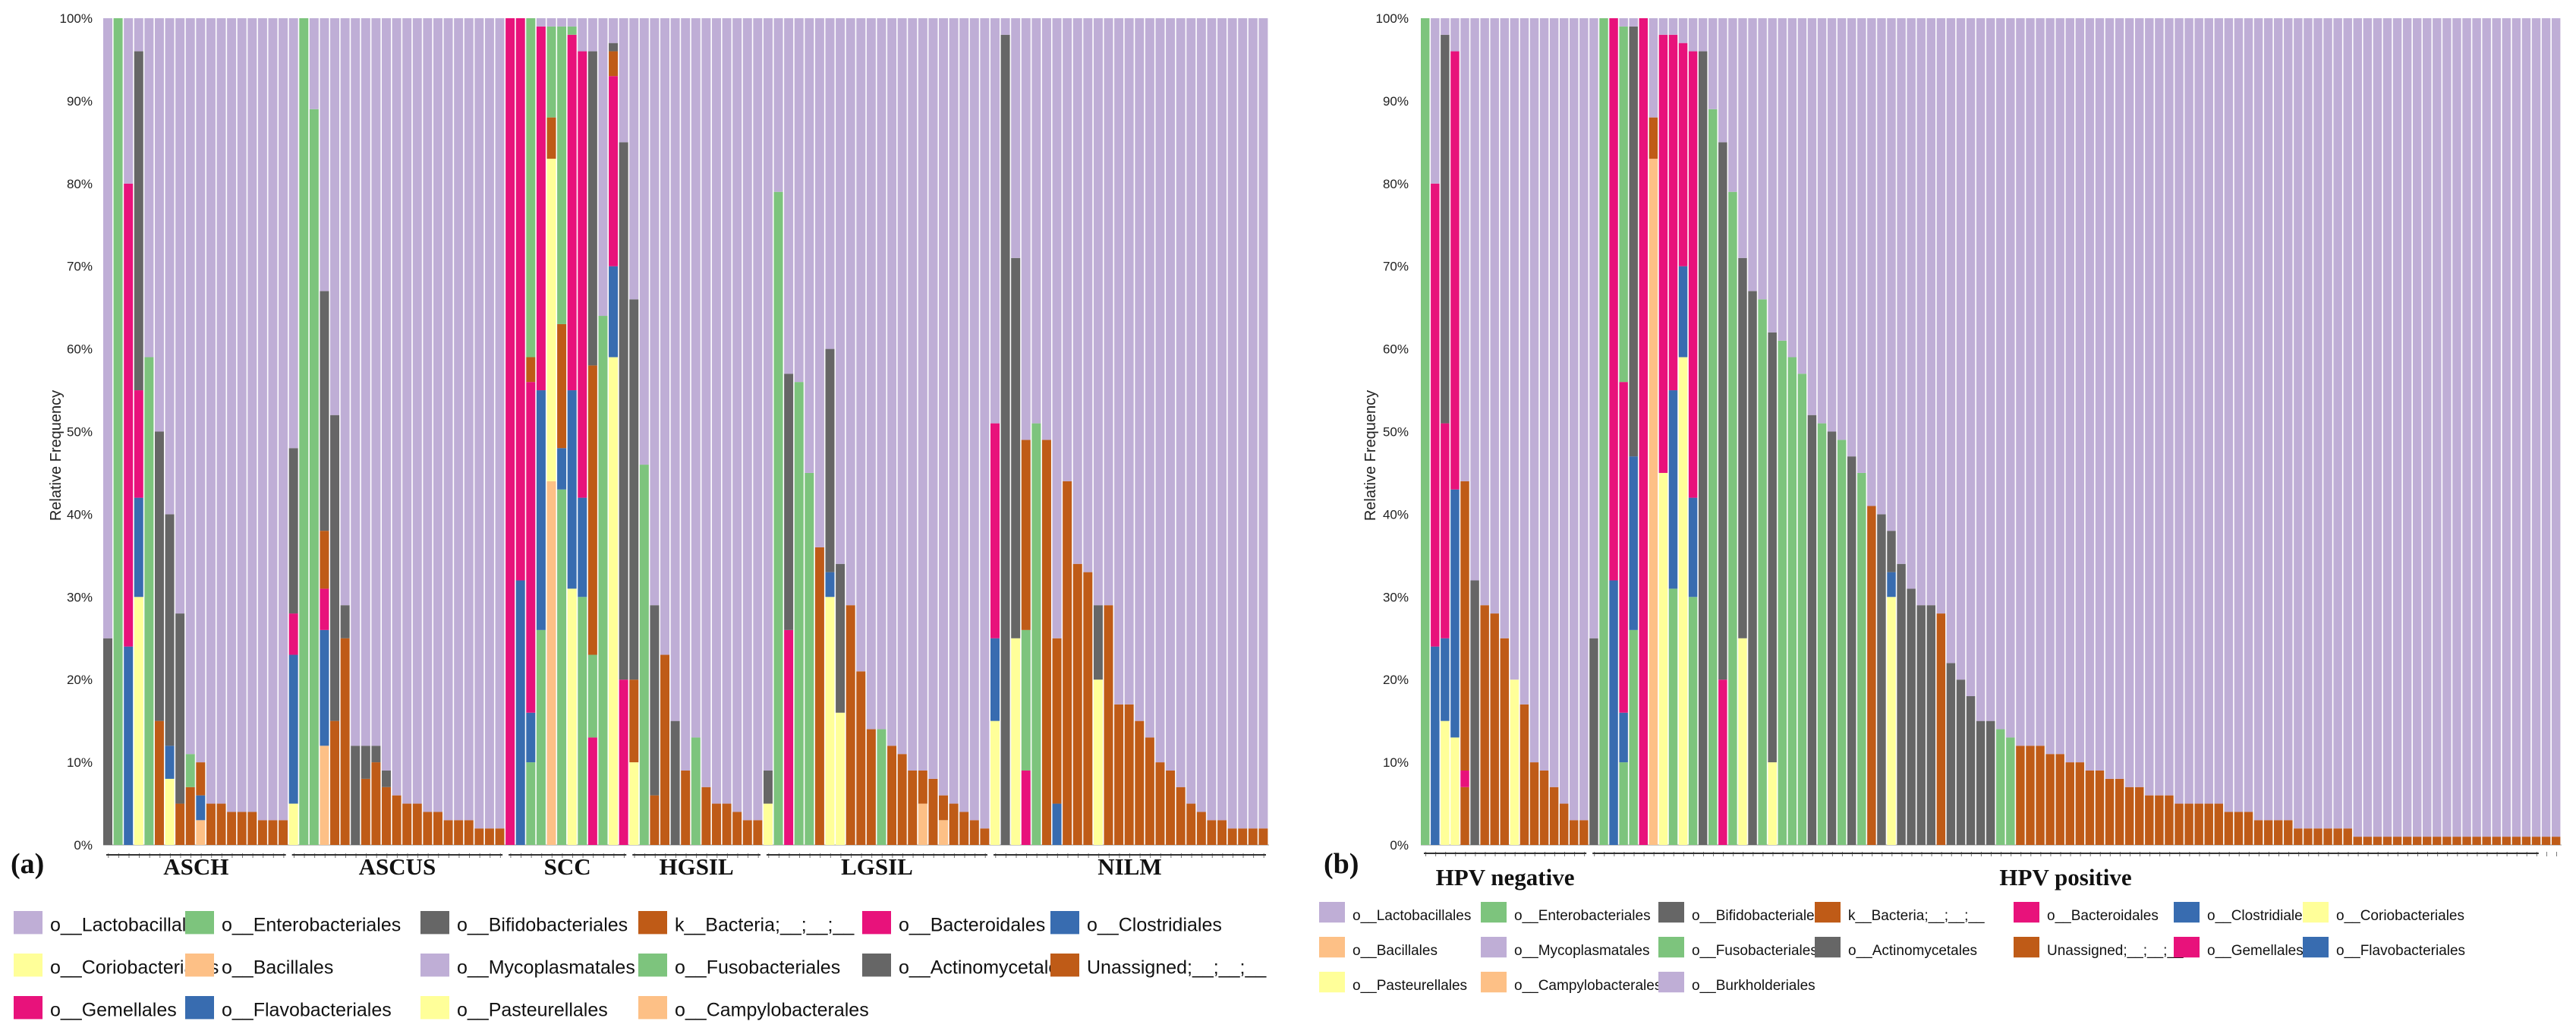 The image size is (2576, 1034). What do you see at coordinates (1891, 584) in the screenshot?
I see `panel-b-bar-segment-o-clostridiales` at bounding box center [1891, 584].